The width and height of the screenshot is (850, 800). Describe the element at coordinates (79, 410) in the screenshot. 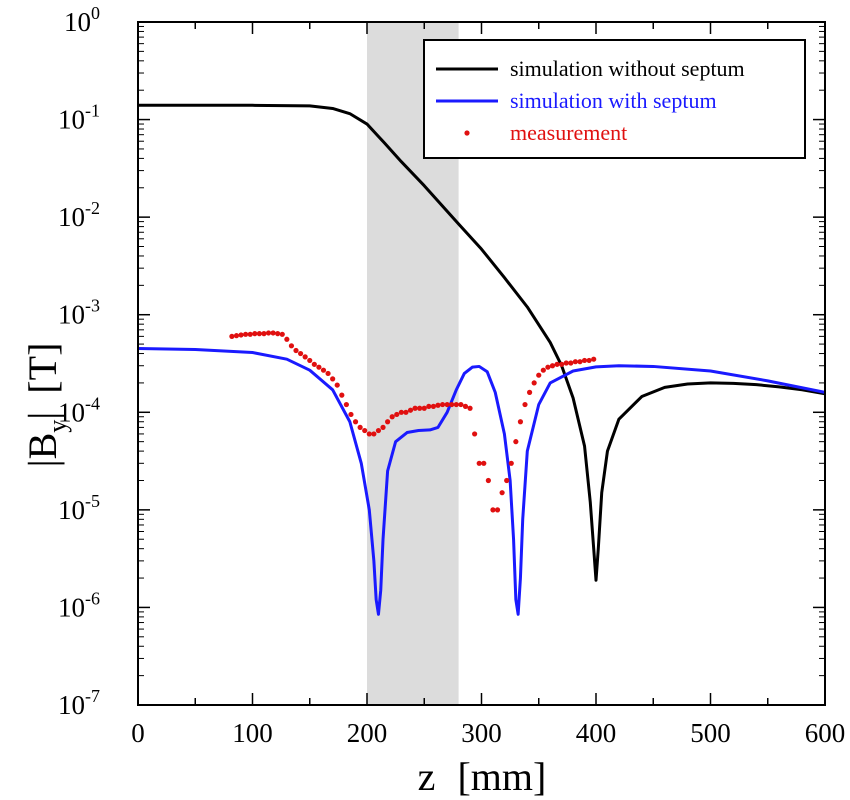

I see `y-tick-label: 10⁻⁴` at that location.